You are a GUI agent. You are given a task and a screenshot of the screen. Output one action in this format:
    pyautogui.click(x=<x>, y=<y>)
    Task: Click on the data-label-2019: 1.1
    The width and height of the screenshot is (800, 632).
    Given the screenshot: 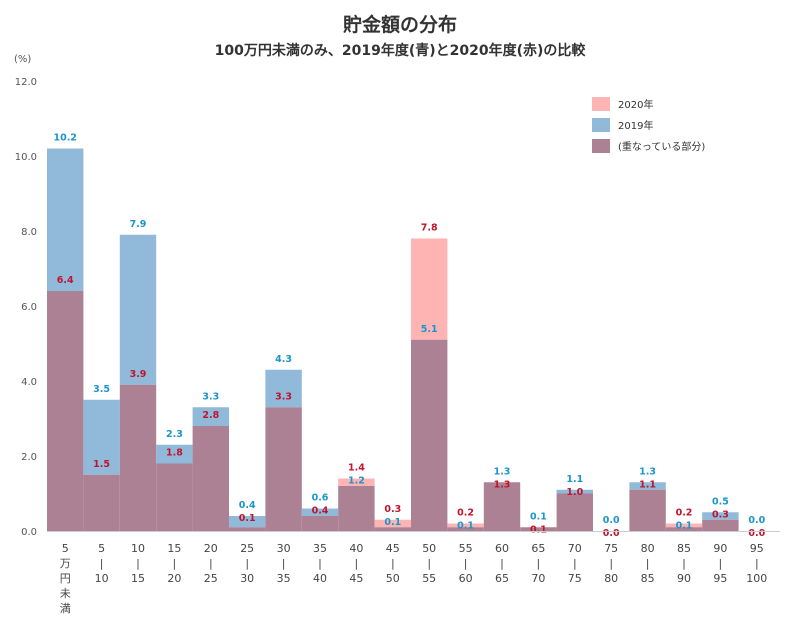 What is the action you would take?
    pyautogui.click(x=574, y=479)
    